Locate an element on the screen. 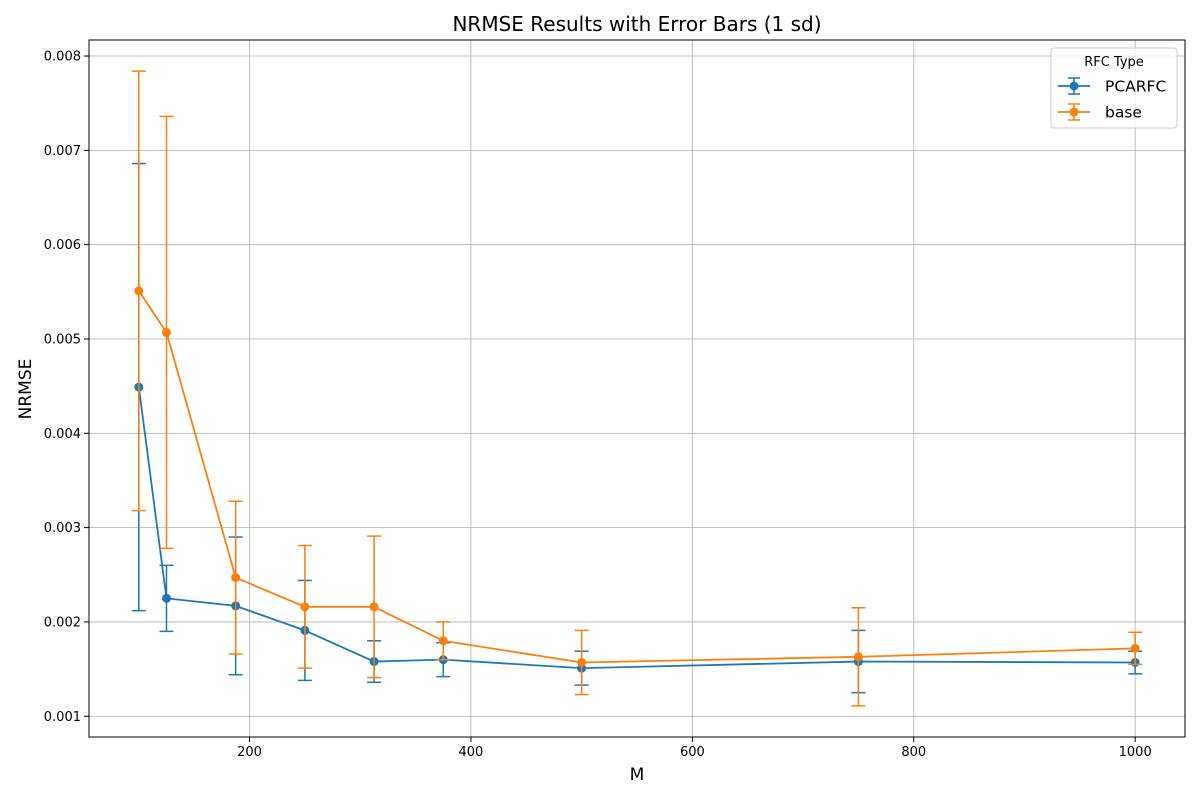  legend-box is located at coordinates (1114, 88).